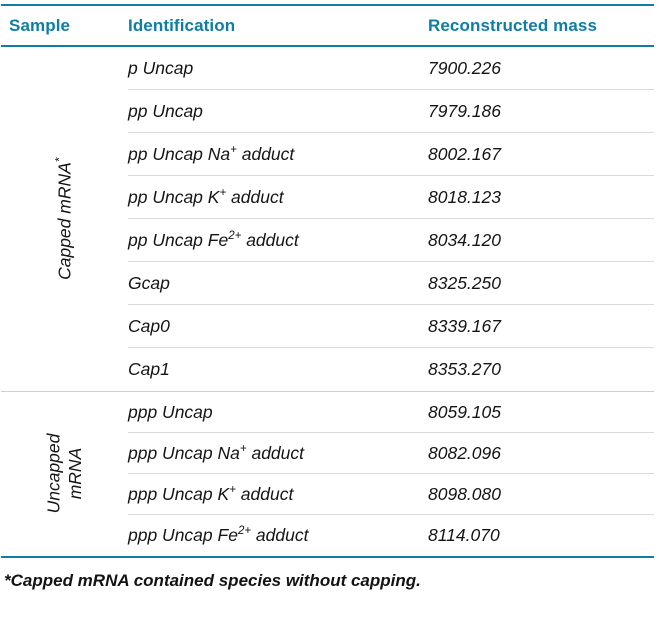 The height and width of the screenshot is (618, 659). I want to click on identification-text: ppp Uncap K, so click(179, 493).